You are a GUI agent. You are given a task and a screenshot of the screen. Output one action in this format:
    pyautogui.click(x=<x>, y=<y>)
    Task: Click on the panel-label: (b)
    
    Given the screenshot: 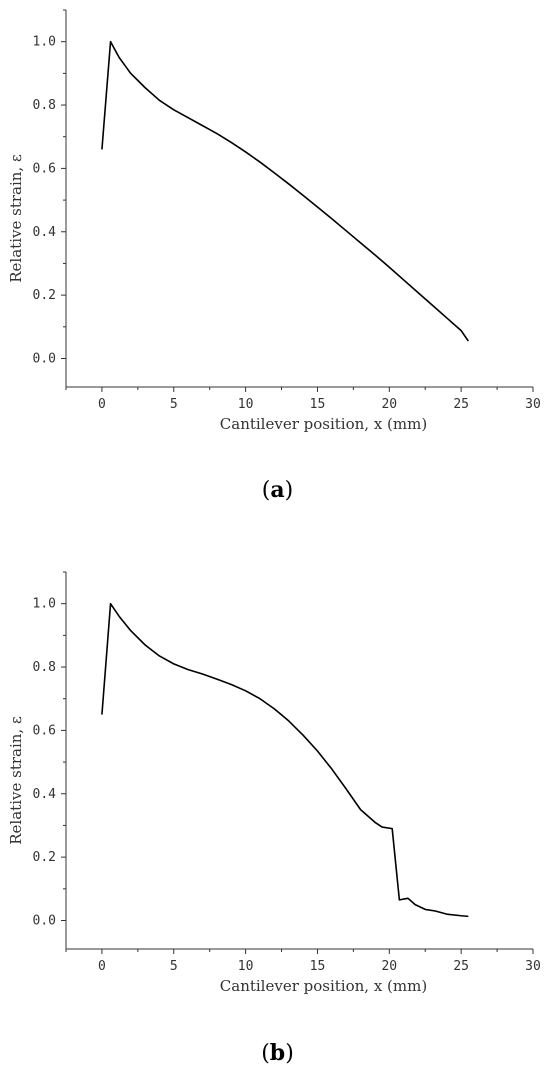 What is the action you would take?
    pyautogui.click(x=277, y=1053)
    